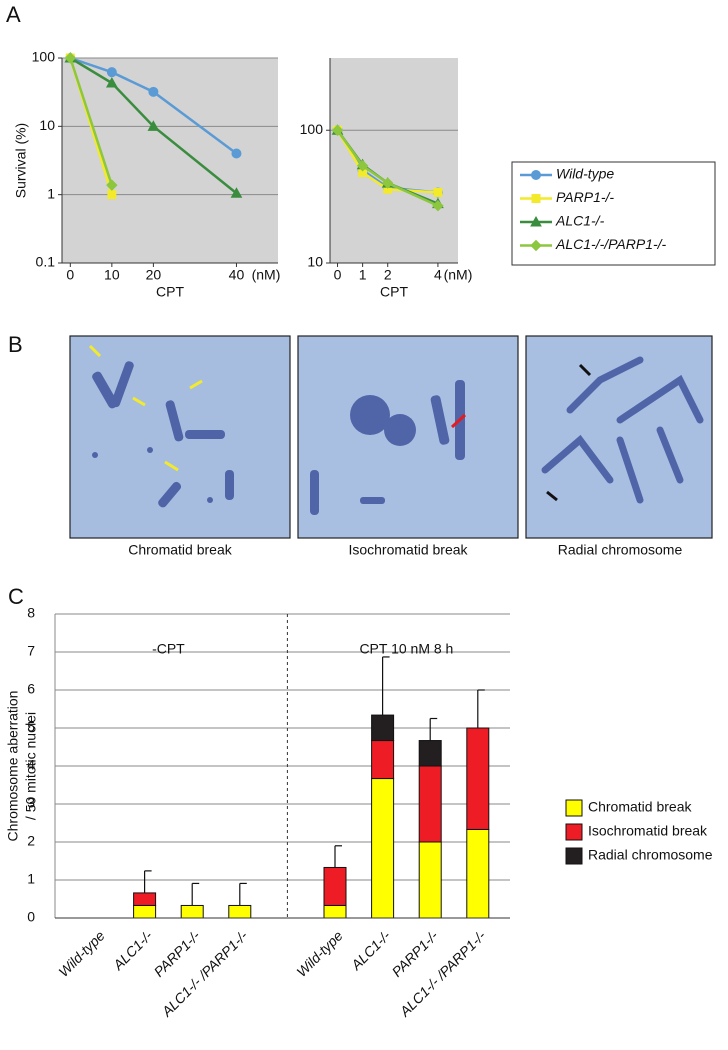  Describe the element at coordinates (13, 14) in the screenshot. I see `panel-label: A` at that location.